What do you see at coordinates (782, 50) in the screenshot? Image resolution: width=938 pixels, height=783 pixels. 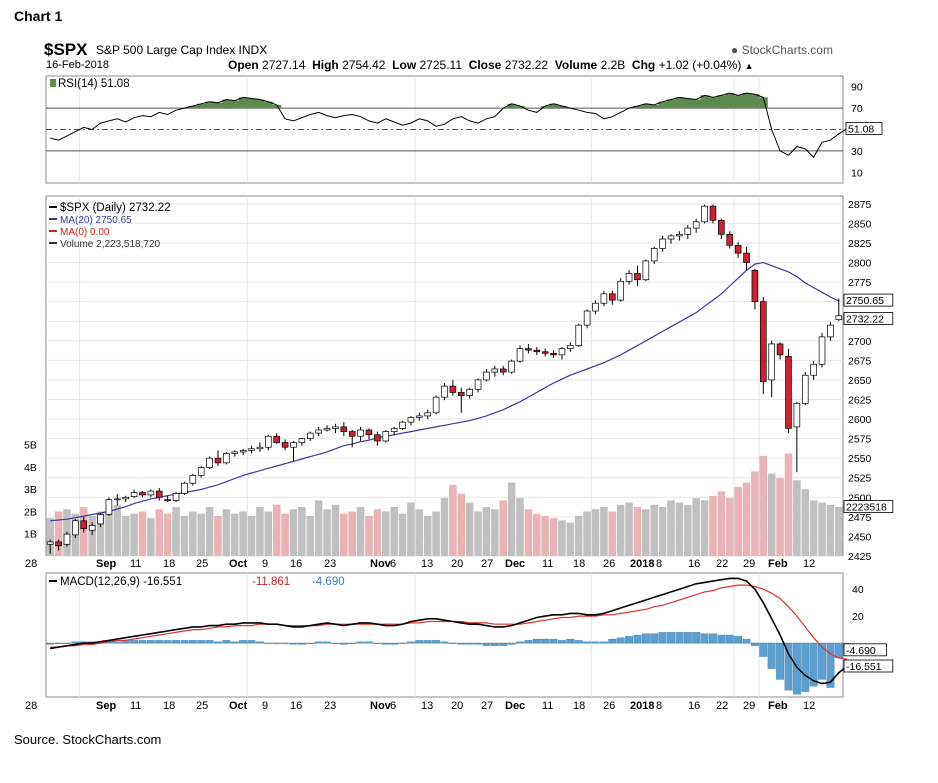 I see `stockcharts-brand: ● StockCharts.com` at bounding box center [782, 50].